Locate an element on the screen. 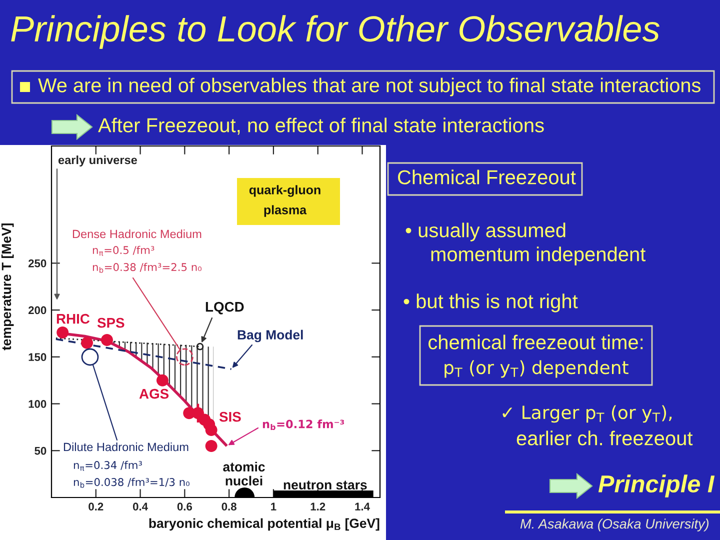  annotation: quark-gluon plasma is located at coordinates (284, 201).